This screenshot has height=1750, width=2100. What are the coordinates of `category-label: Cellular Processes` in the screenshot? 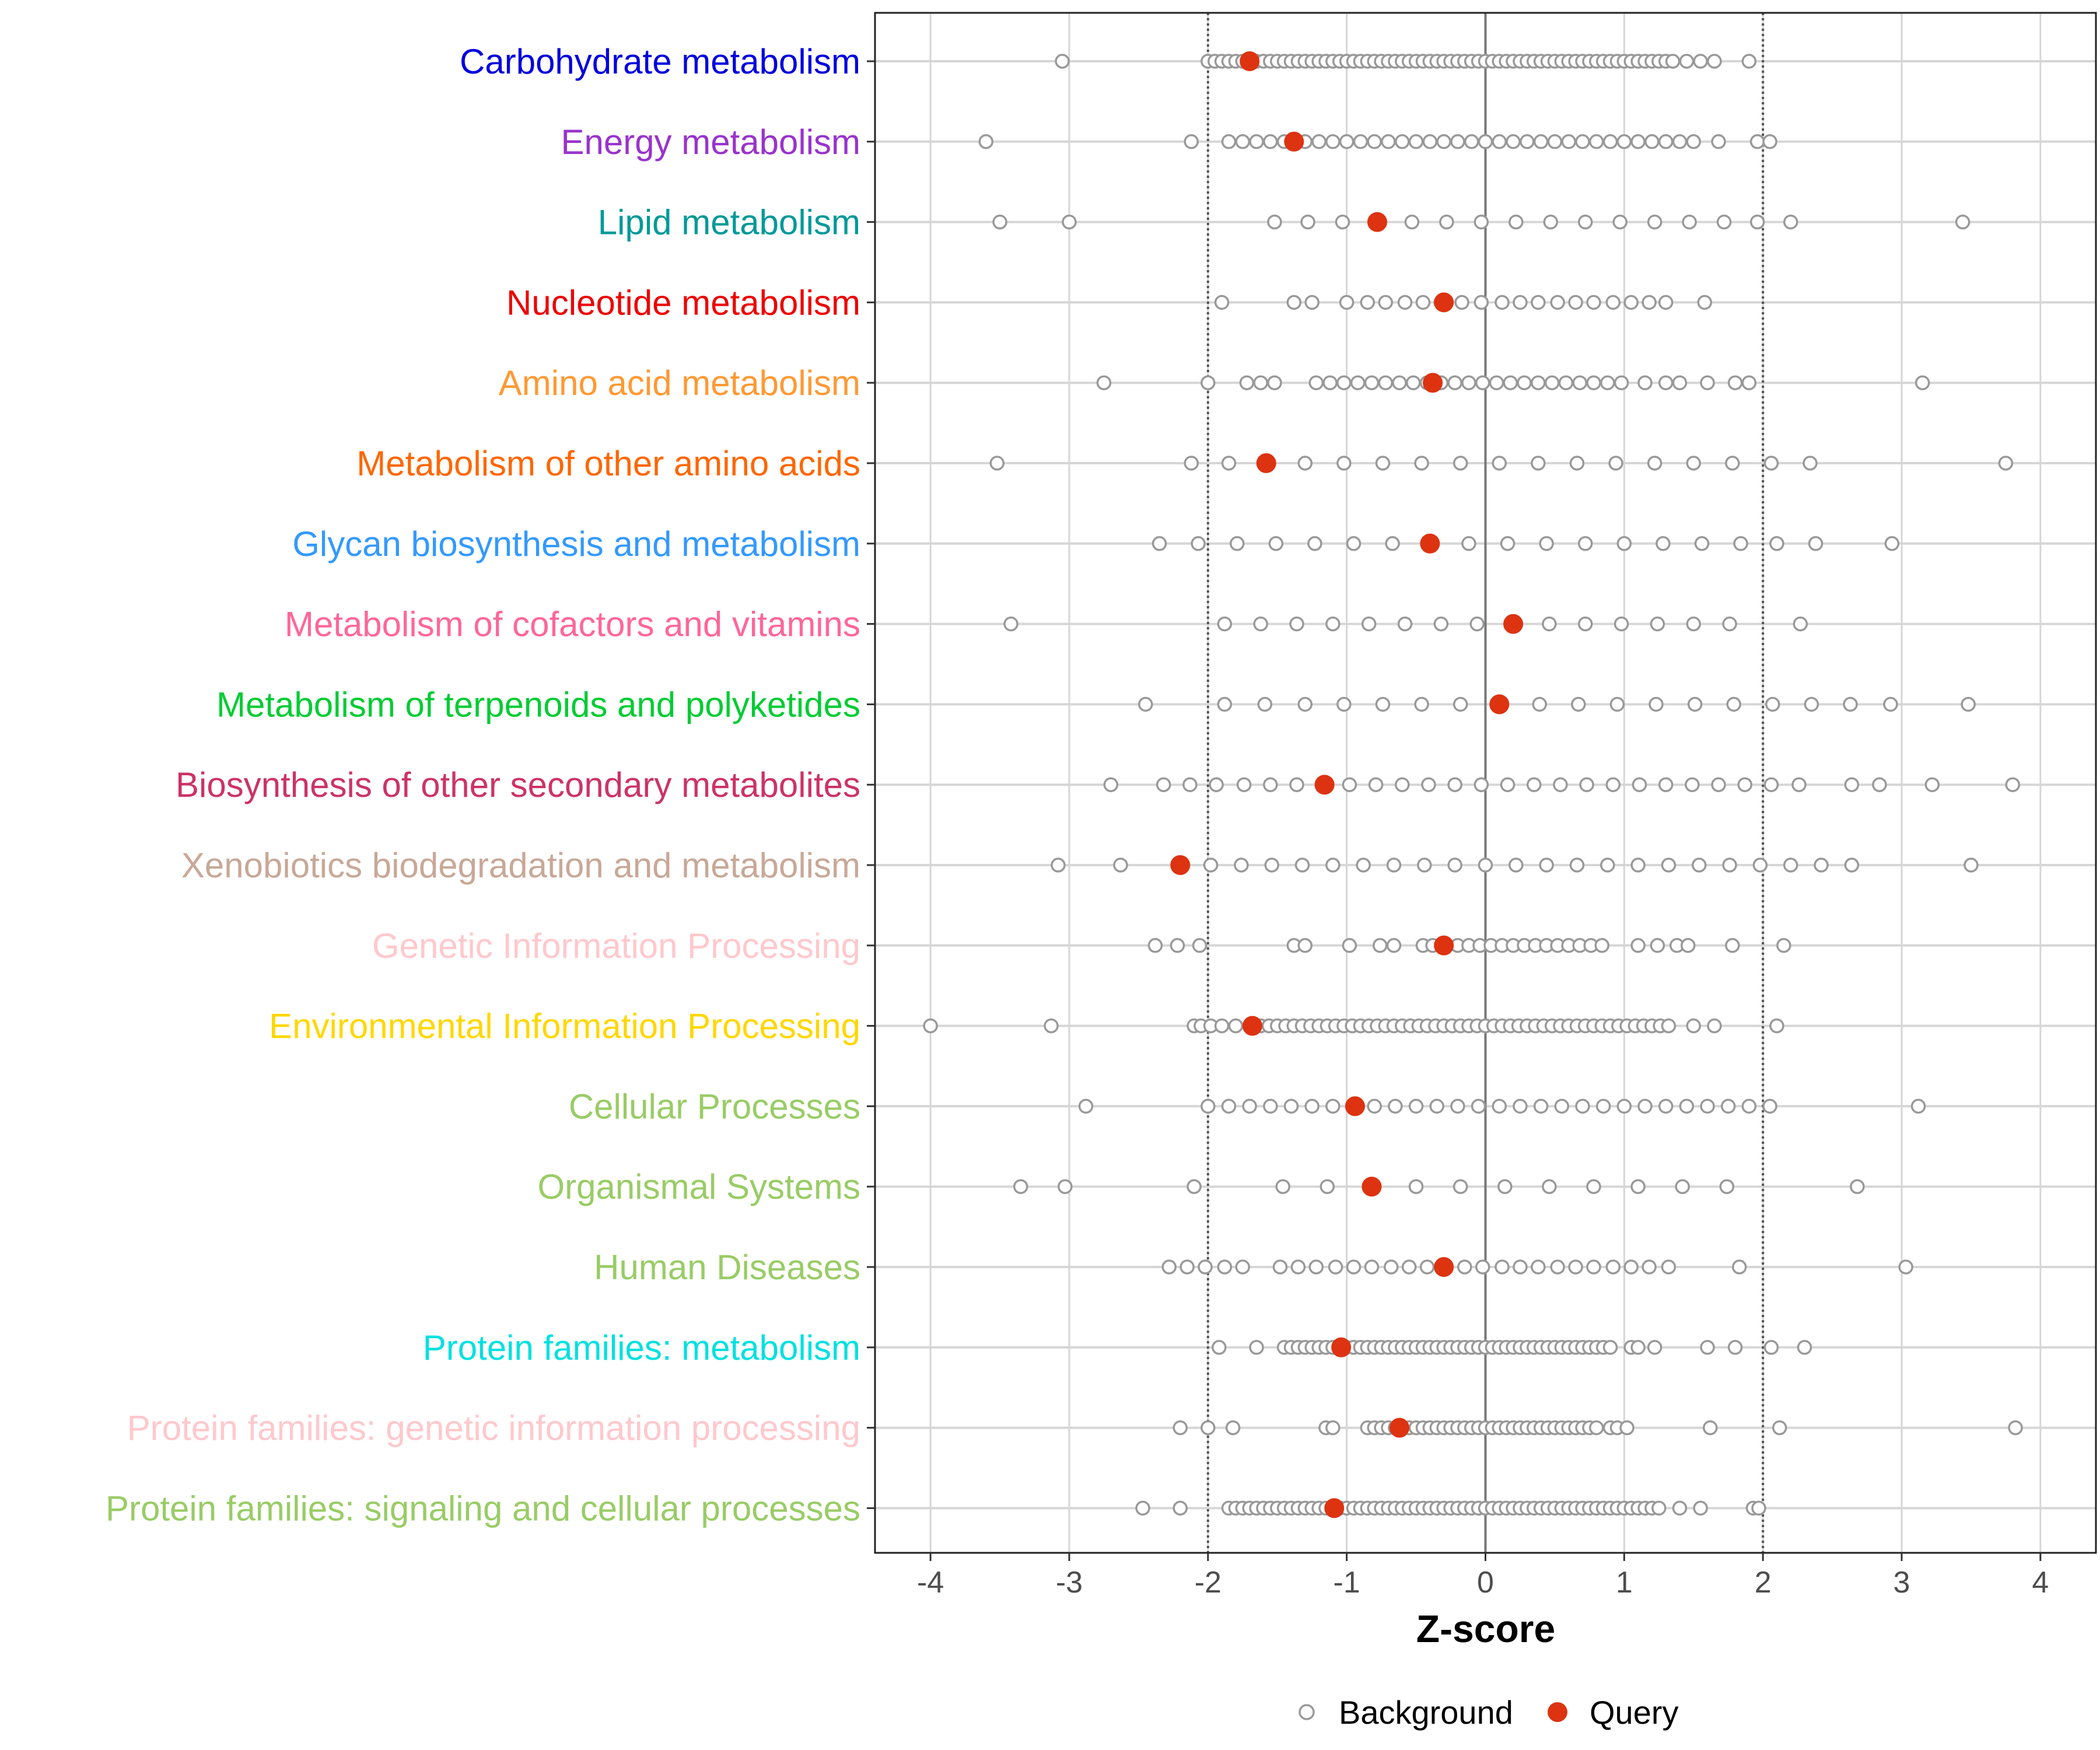 It's located at (715, 1106).